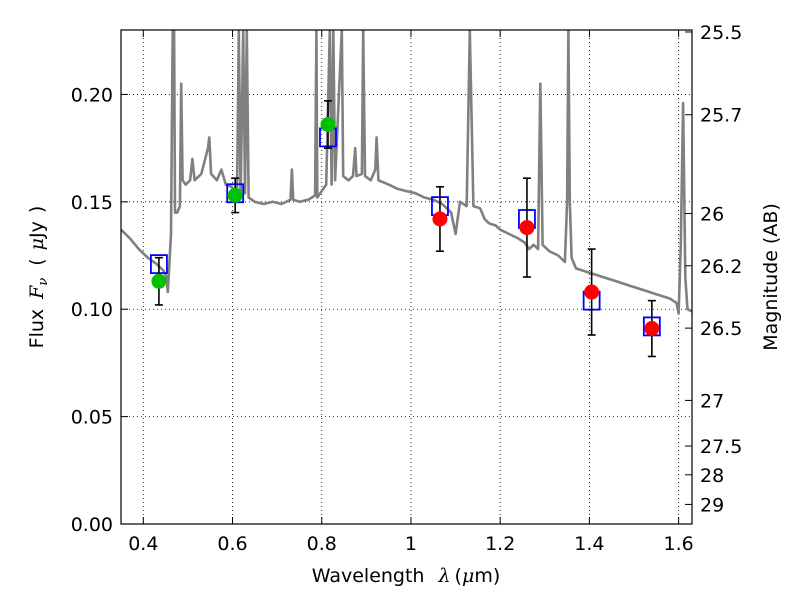 The width and height of the screenshot is (800, 600). Describe the element at coordinates (721, 116) in the screenshot. I see `y2-tick-label: 25.7` at that location.